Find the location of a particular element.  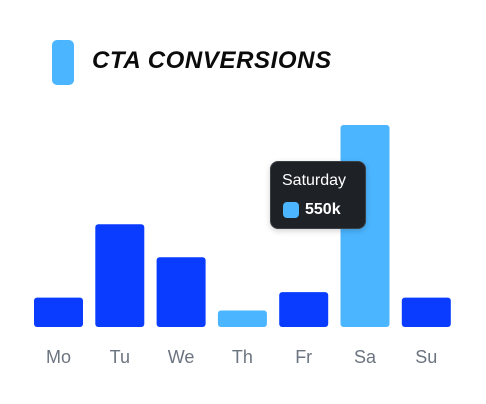

x-tick-label-su: Su is located at coordinates (426, 357).